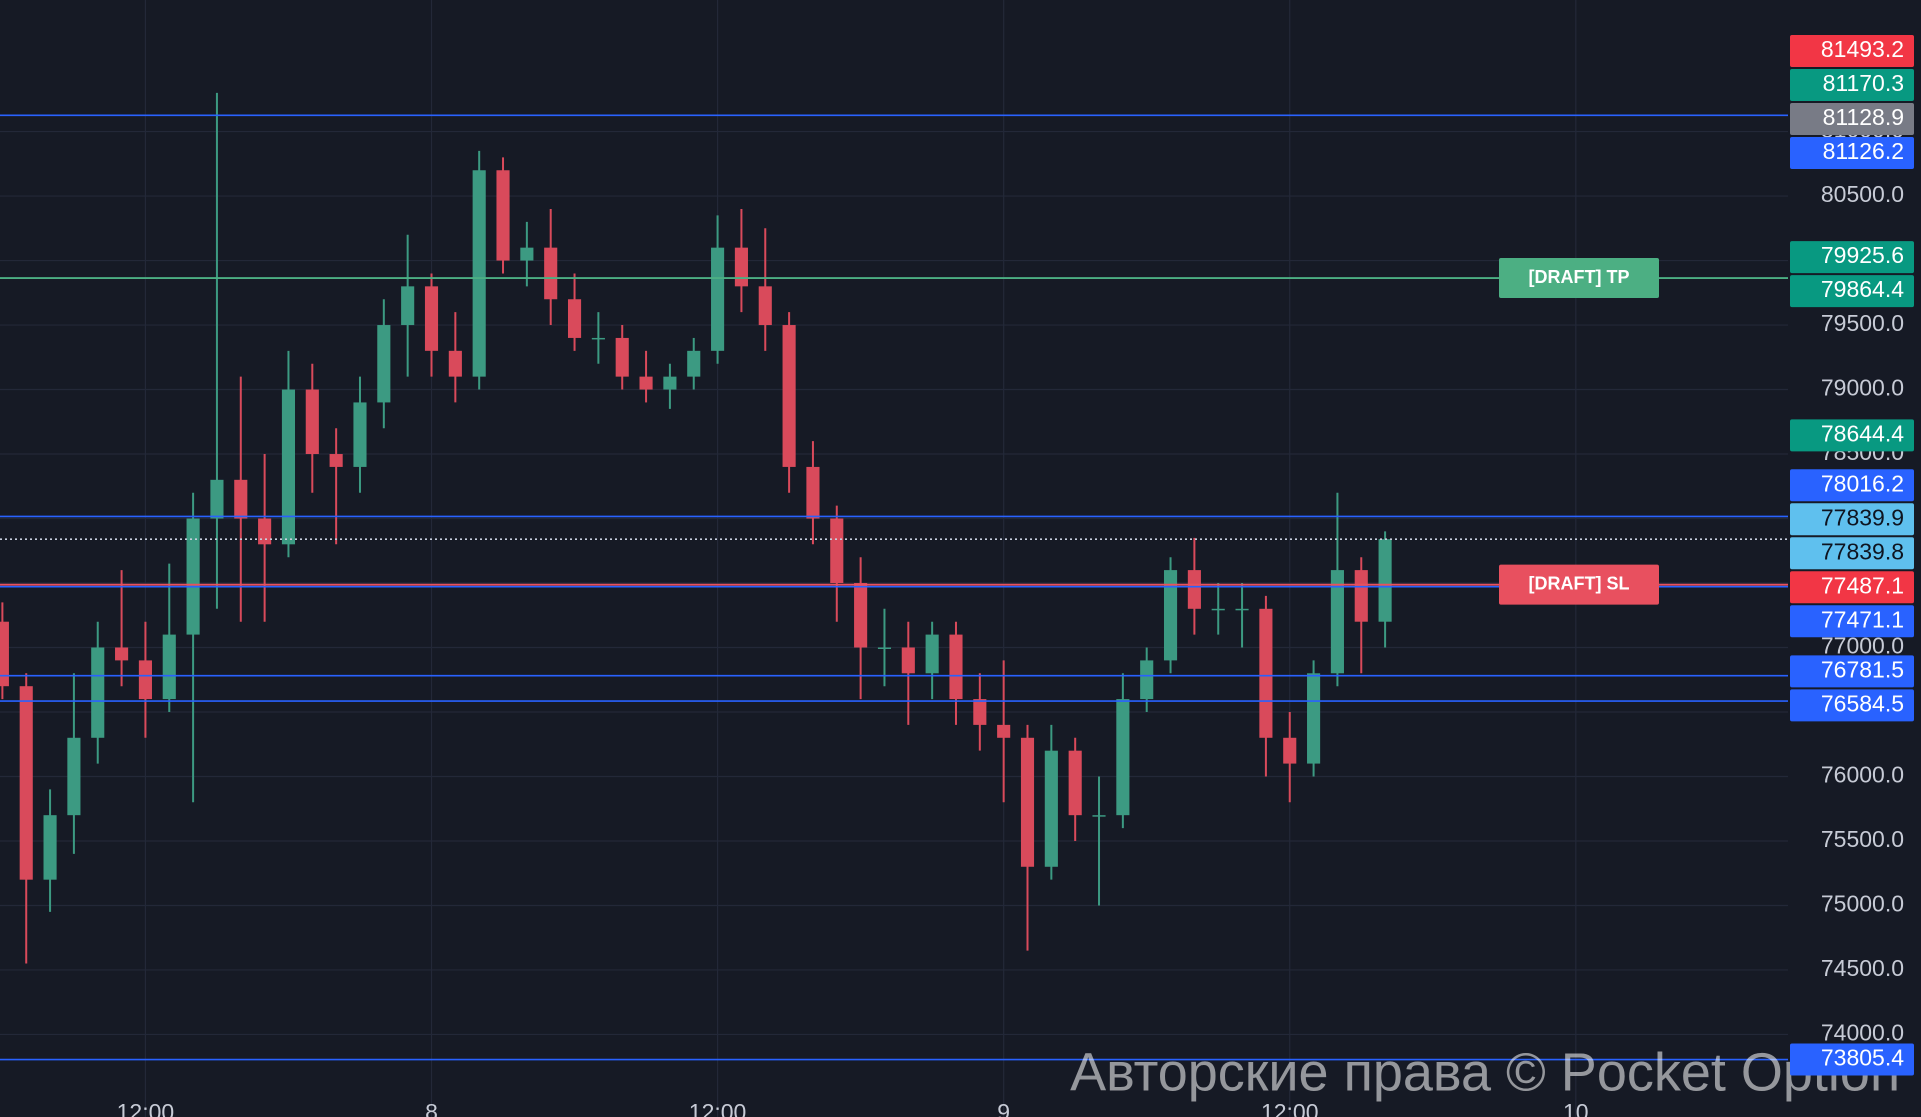 Image resolution: width=1921 pixels, height=1117 pixels. Describe the element at coordinates (1862, 585) in the screenshot. I see `price-badge-label: 77487.1` at that location.